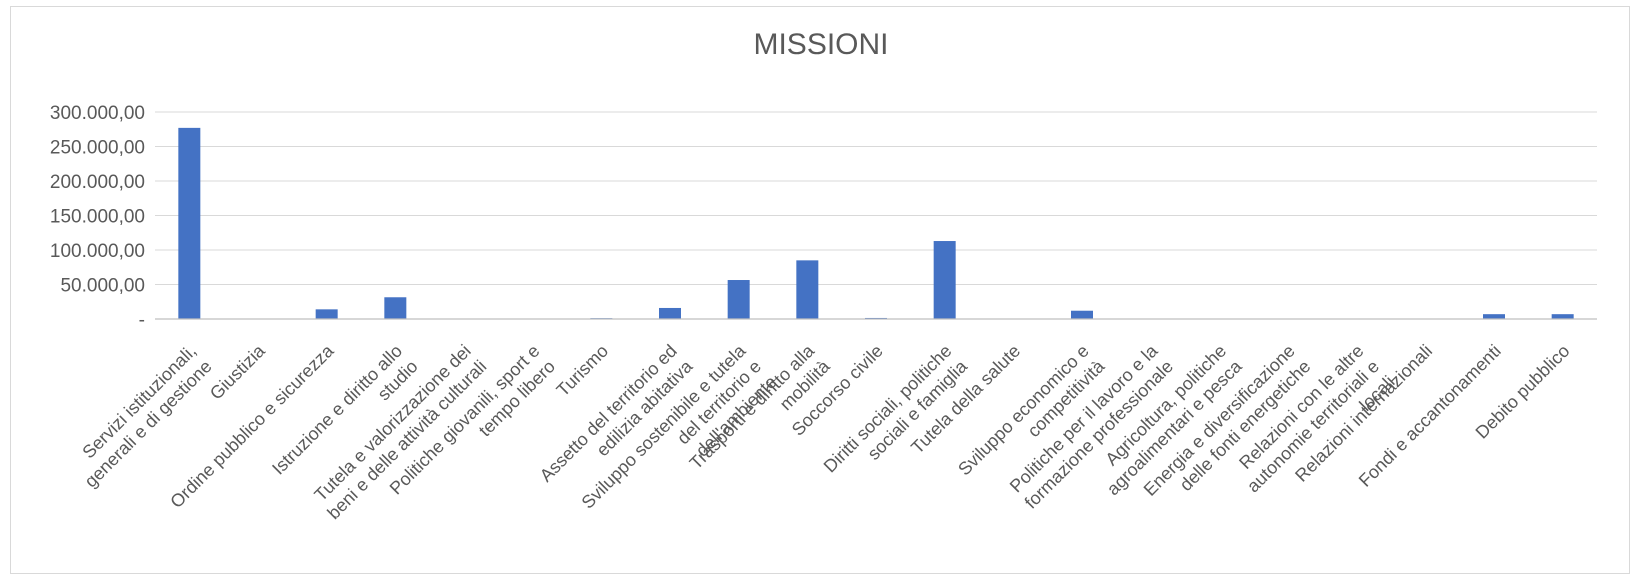  I want to click on y-tick-label: 150.000,00, so click(97, 217).